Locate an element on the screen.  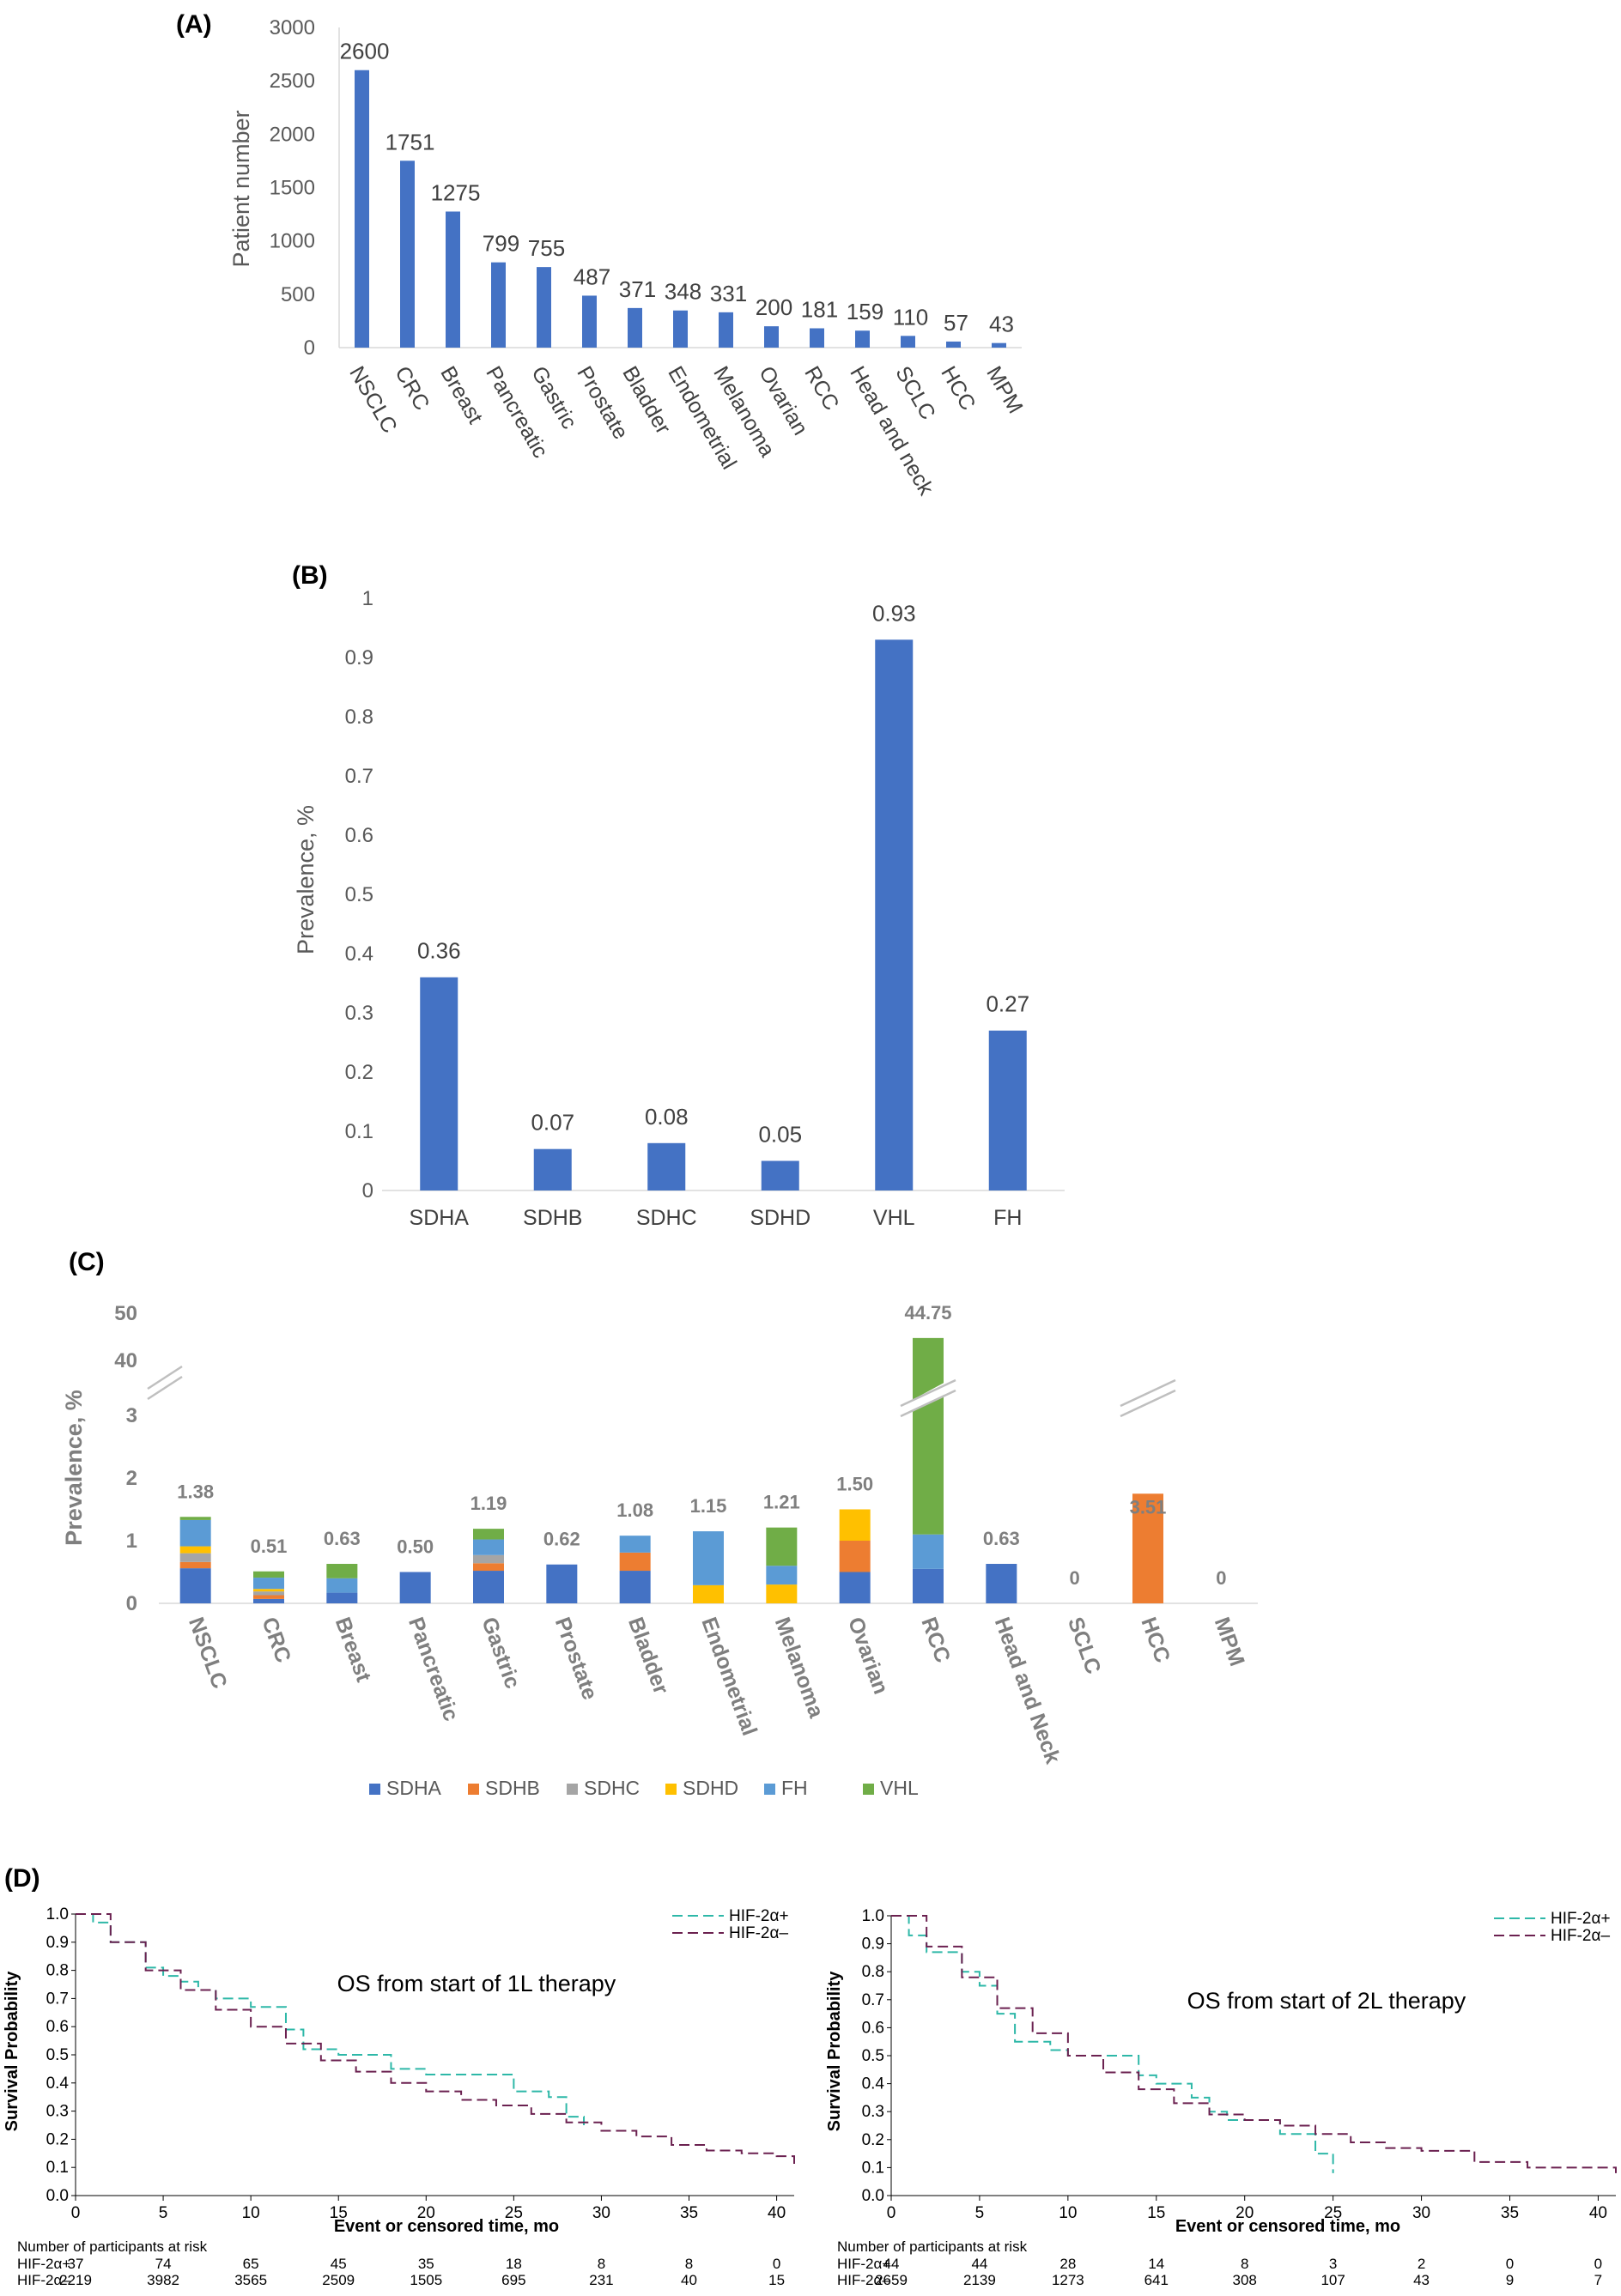
panel-a-data-label: 110 is located at coordinates (910, 317).